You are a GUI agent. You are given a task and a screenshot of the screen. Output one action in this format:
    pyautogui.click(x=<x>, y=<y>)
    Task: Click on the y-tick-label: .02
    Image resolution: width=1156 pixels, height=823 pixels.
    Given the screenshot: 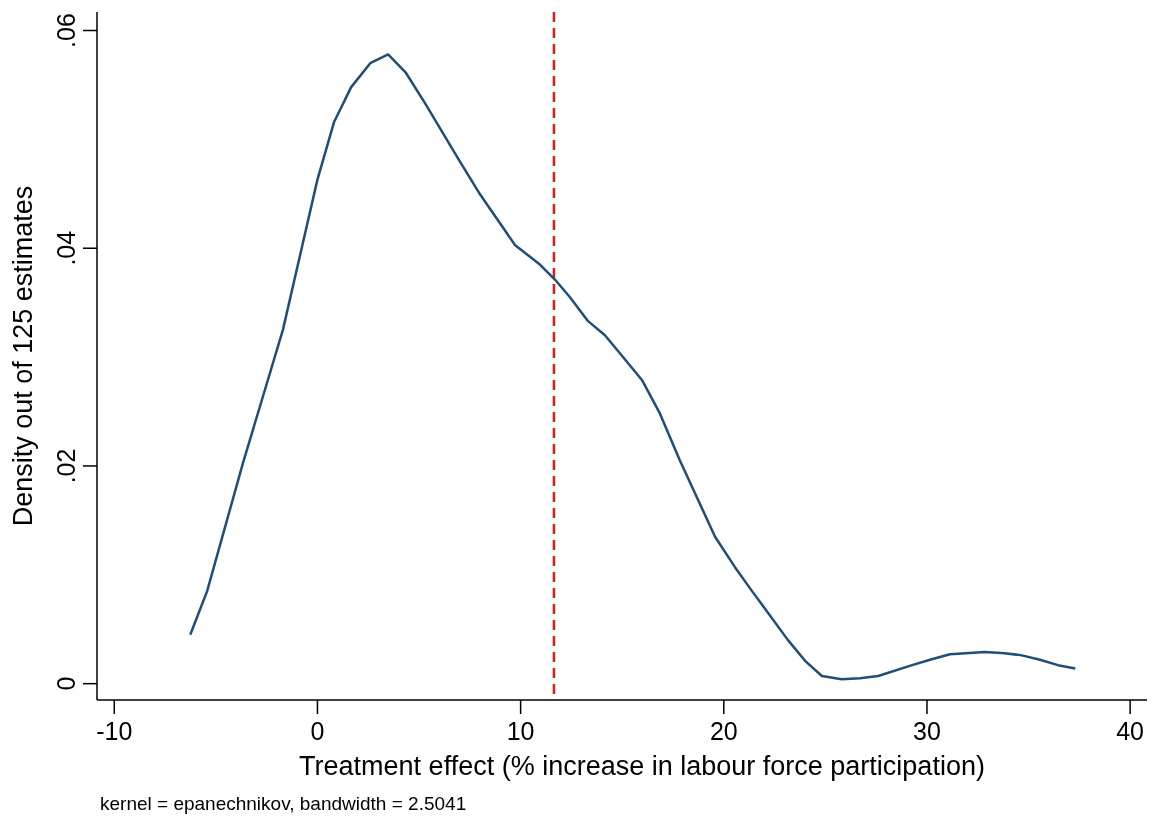 What is the action you would take?
    pyautogui.click(x=66, y=466)
    